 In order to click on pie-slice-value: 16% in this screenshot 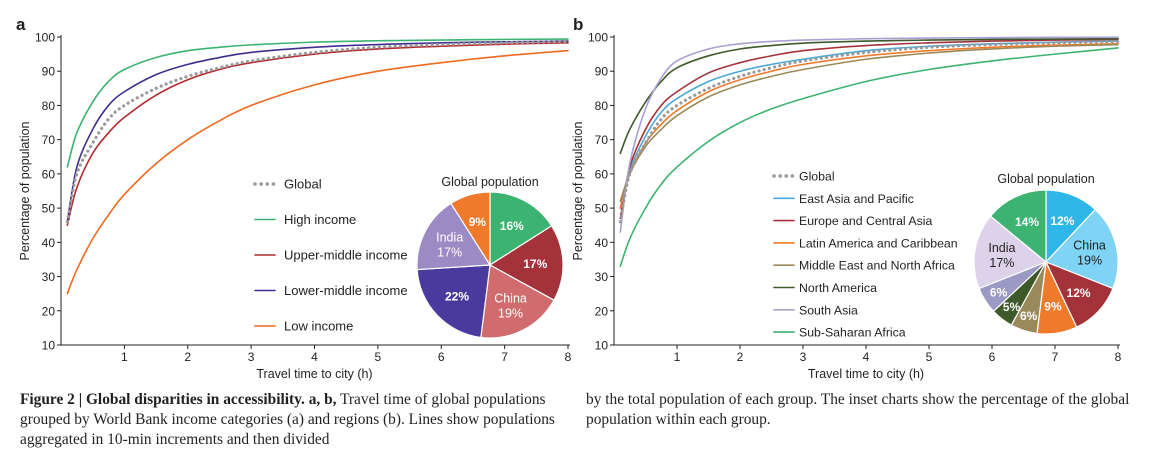, I will do `click(512, 226)`.